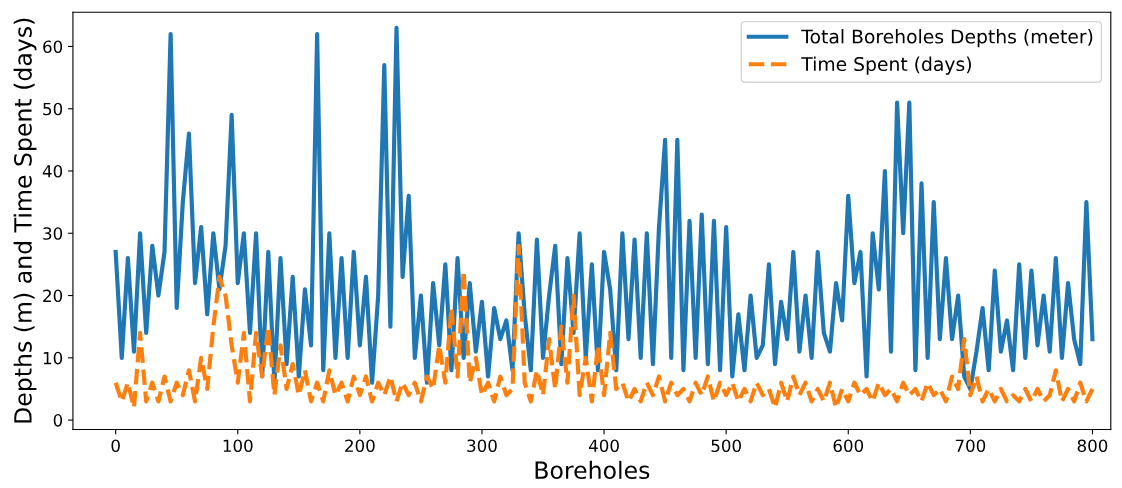  I want to click on y-tick-label: 50, so click(53, 109).